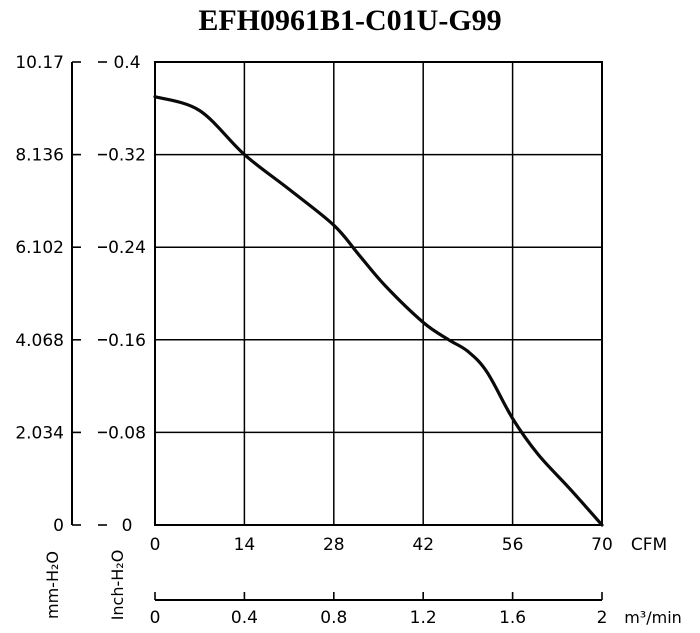 The width and height of the screenshot is (700, 633). I want to click on inch-tick-label: 0.08, so click(127, 433).